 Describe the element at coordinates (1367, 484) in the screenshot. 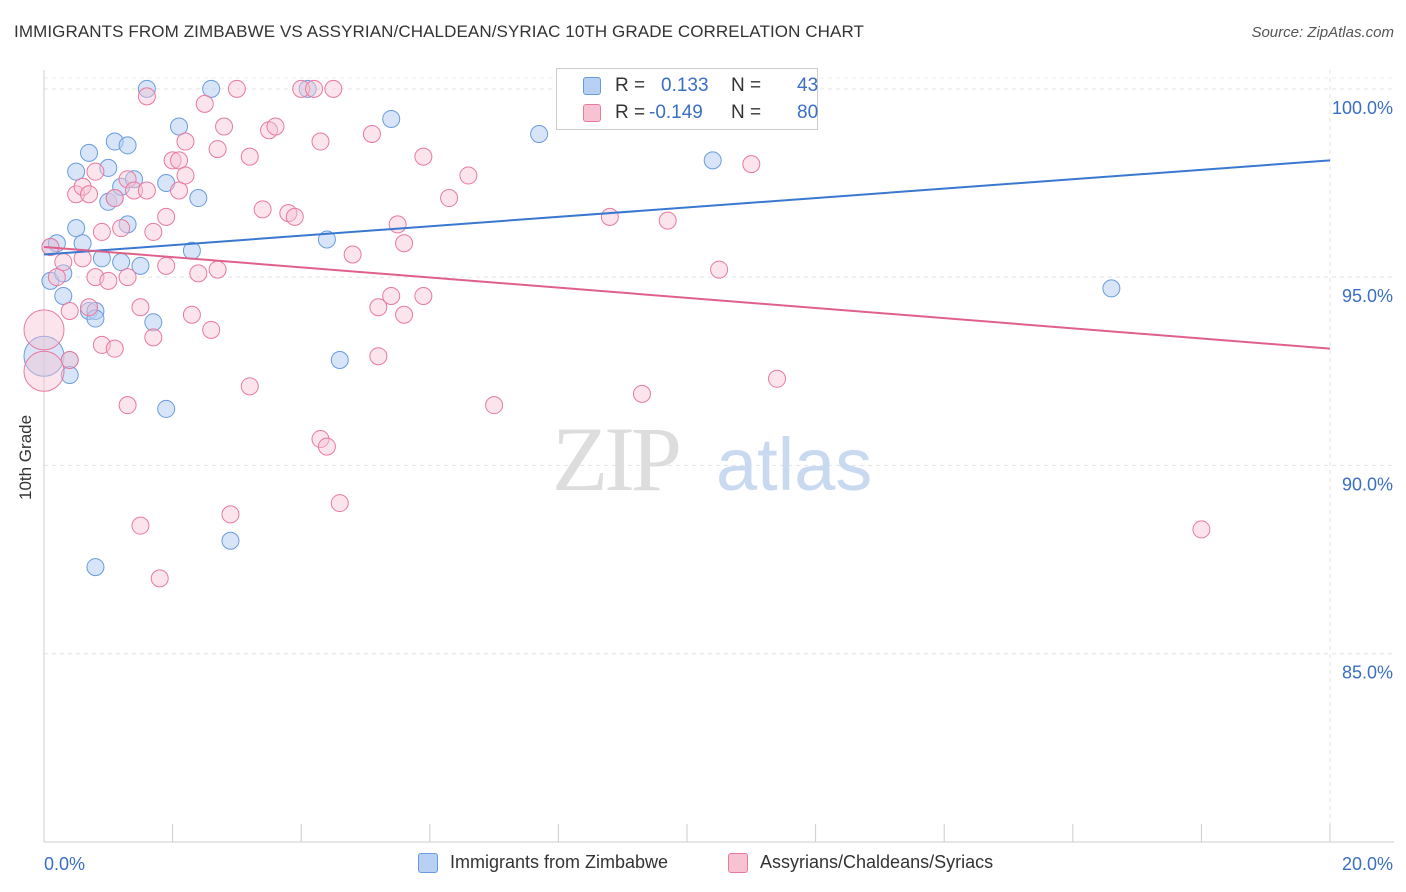

I see `y-tick-label: 90.0%` at that location.